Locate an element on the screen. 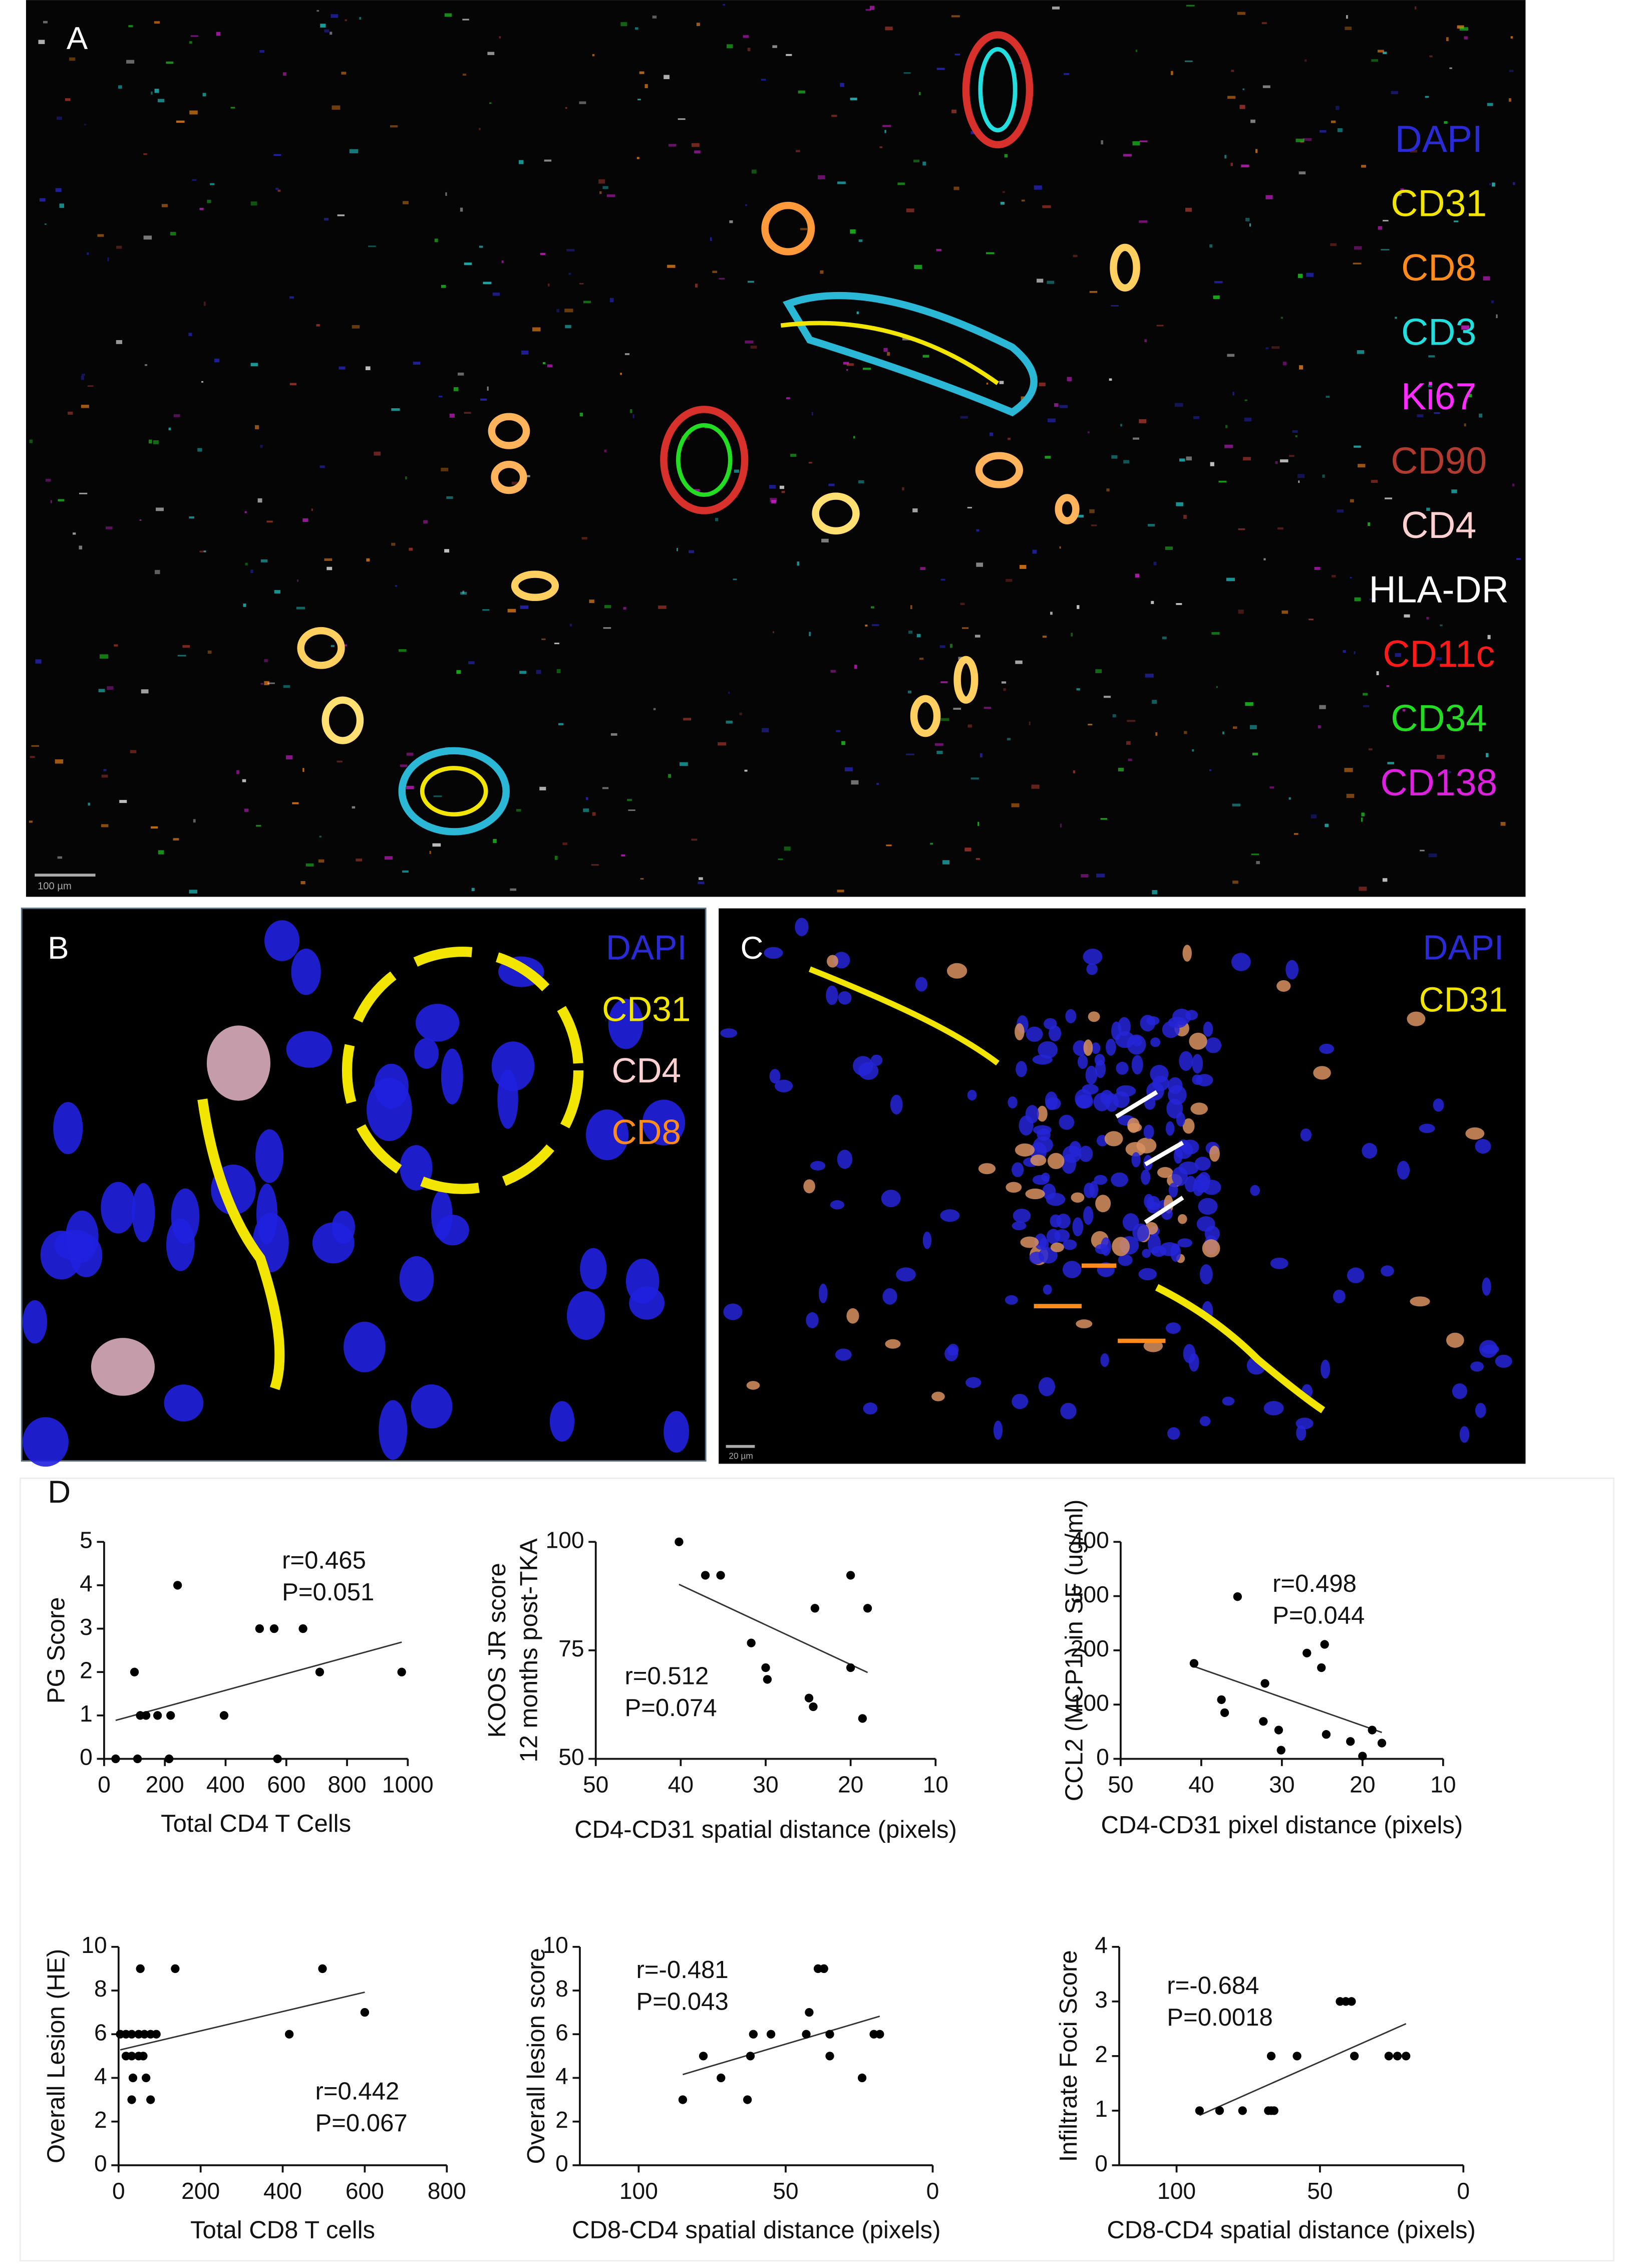 The height and width of the screenshot is (2268, 1634). legend-entry: CD3 is located at coordinates (1438, 332).